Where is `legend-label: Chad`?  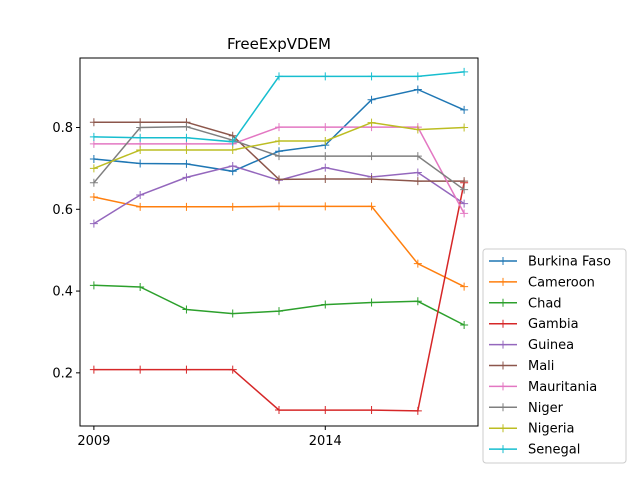 legend-label: Chad is located at coordinates (545, 303).